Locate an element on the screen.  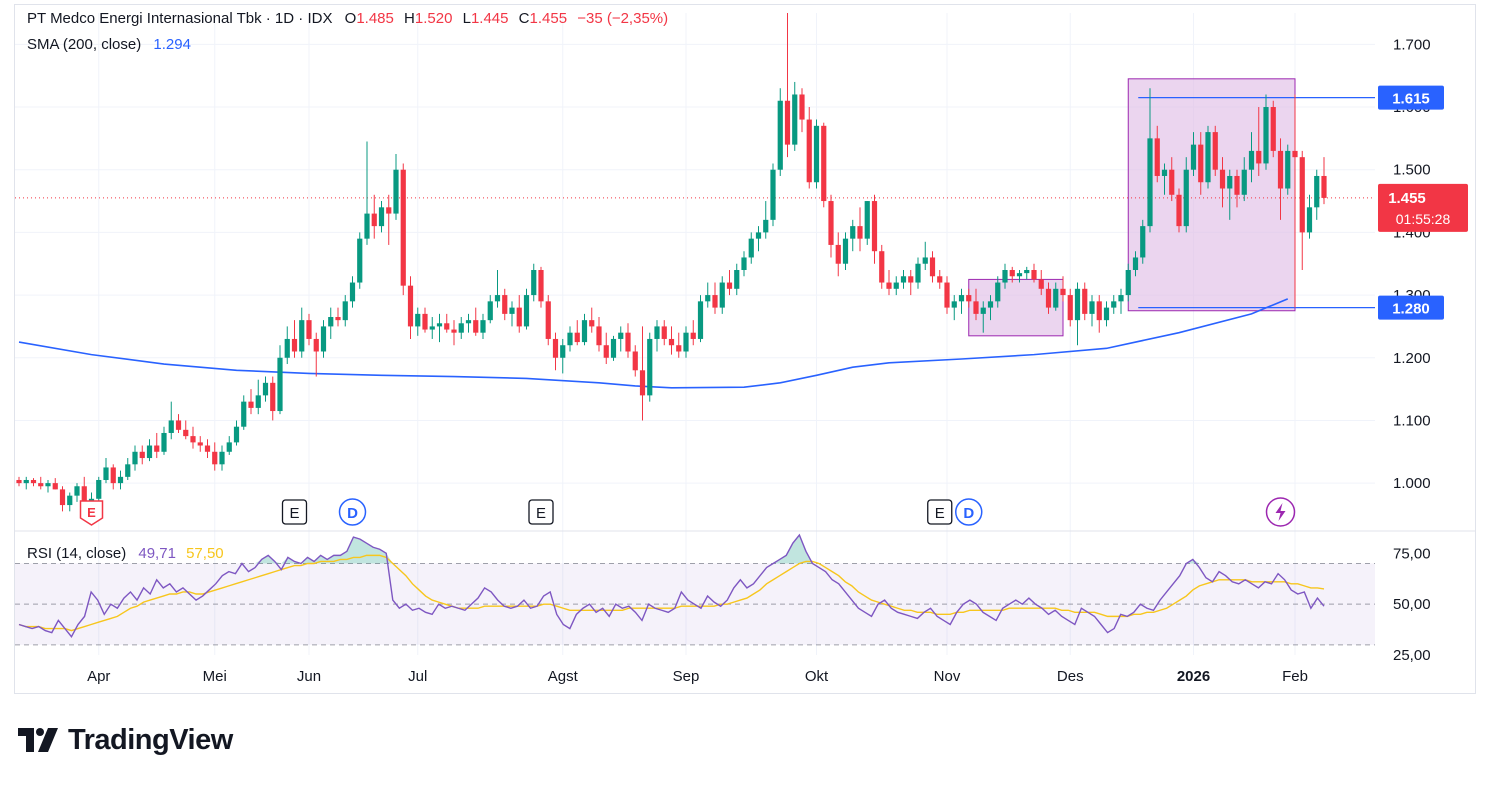
ohlc-high-value: 1.520 is located at coordinates (433, 18).